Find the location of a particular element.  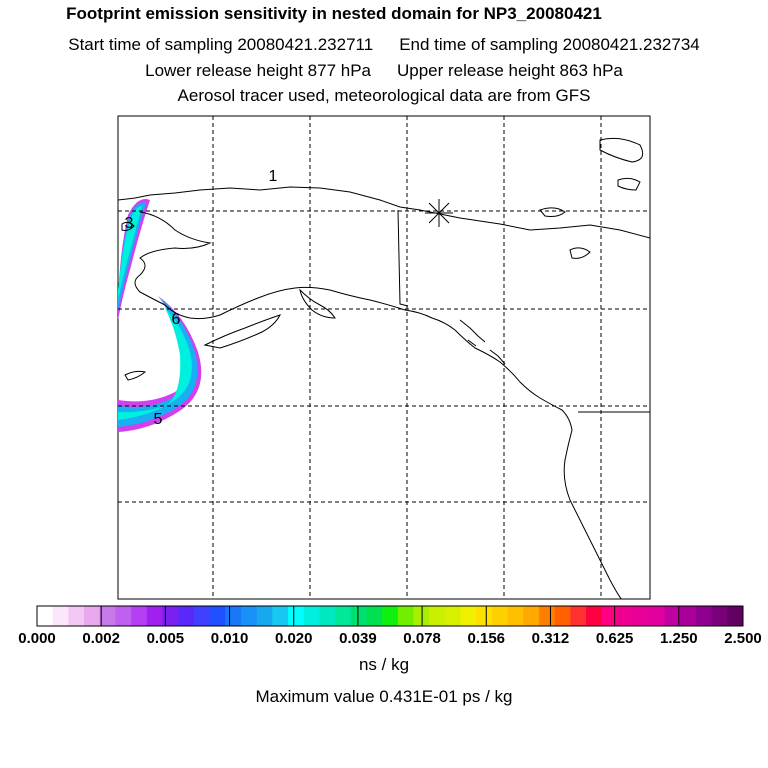

day-label-5: 5 is located at coordinates (158, 419).